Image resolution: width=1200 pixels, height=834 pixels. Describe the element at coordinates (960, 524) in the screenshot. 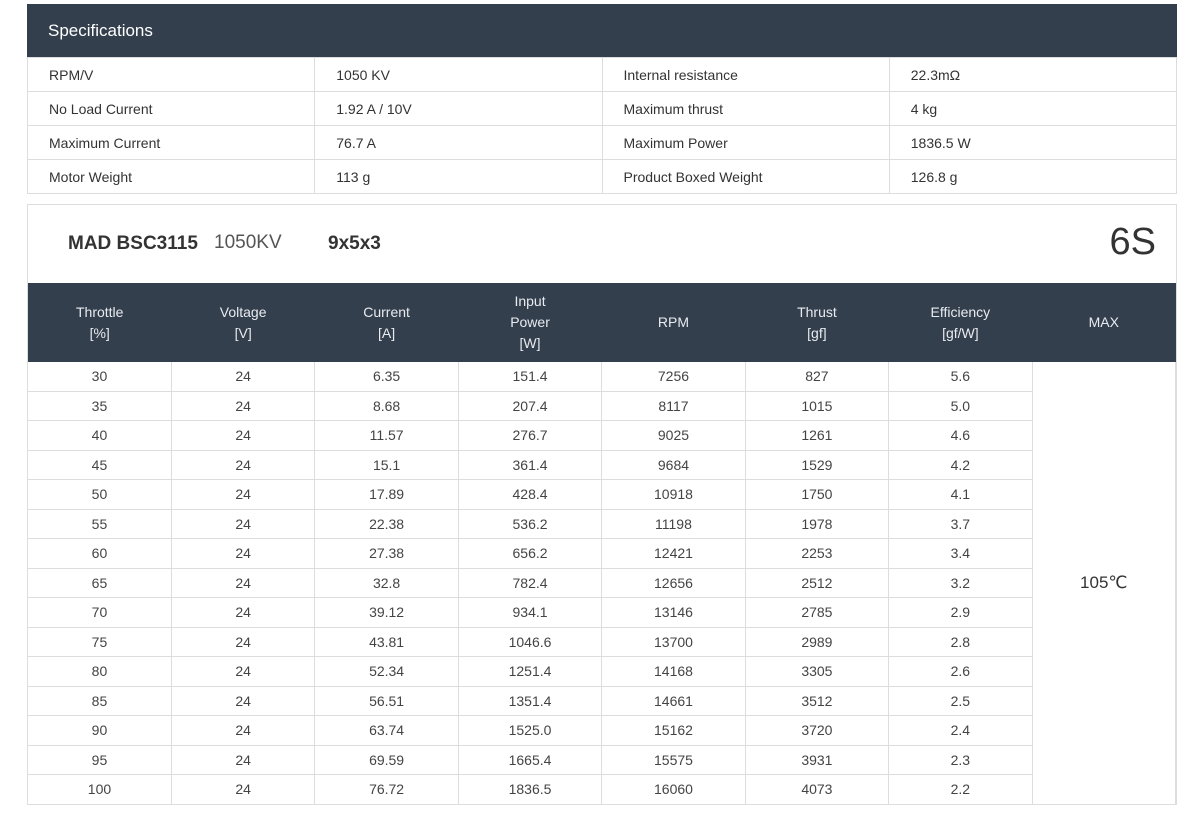

I see `table-cell: 3.7` at that location.